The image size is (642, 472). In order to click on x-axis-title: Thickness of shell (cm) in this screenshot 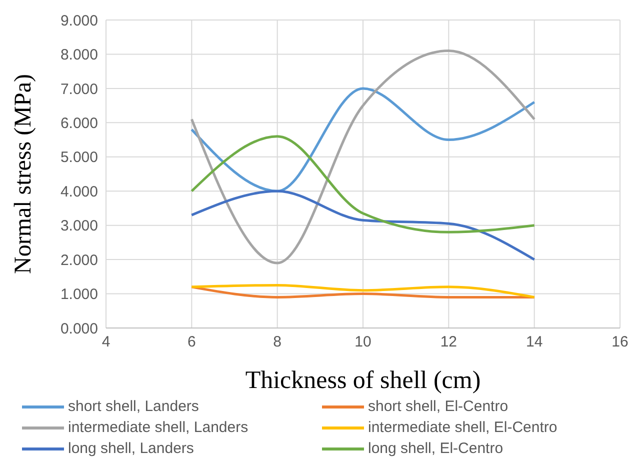, I will do `click(363, 380)`.